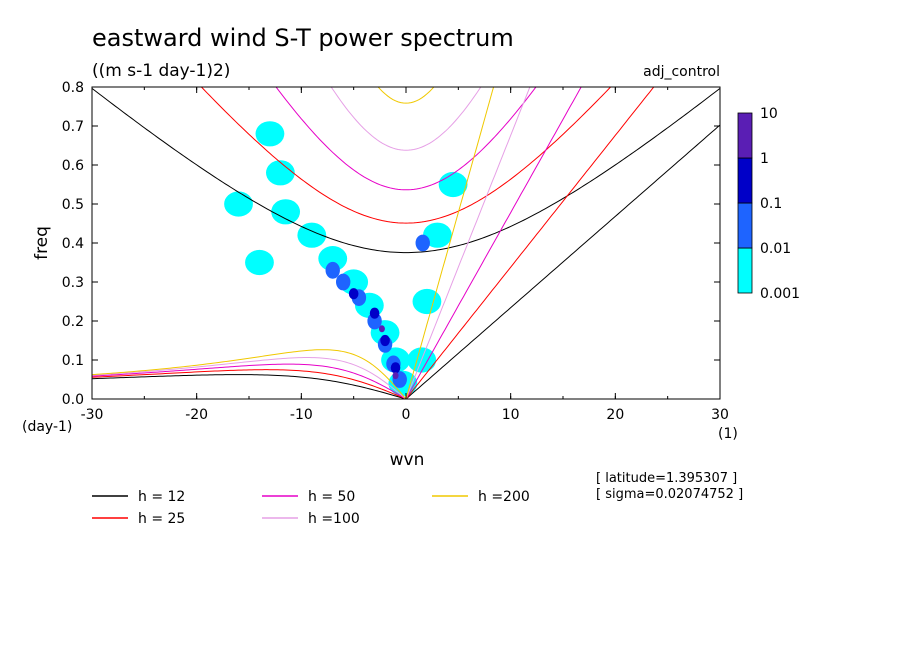  What do you see at coordinates (47, 427) in the screenshot?
I see `y-axis-unit: (day-1)` at bounding box center [47, 427].